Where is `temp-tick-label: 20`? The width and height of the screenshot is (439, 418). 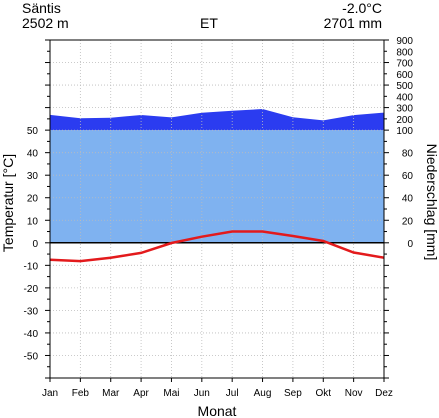 temp-tick-label: 20 is located at coordinates (33, 199).